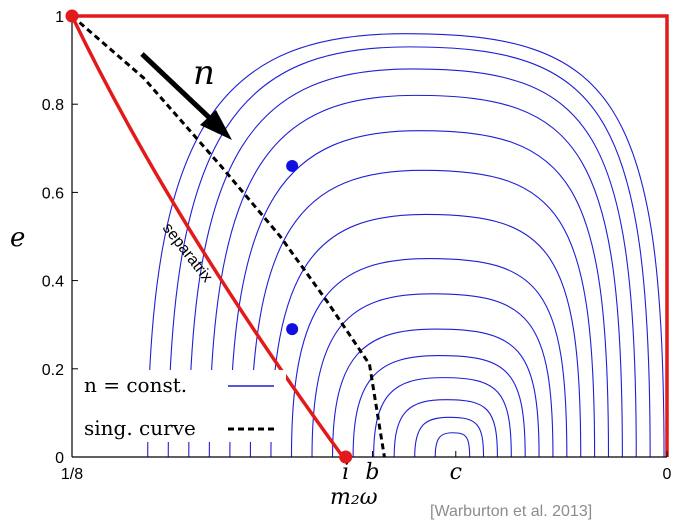 The height and width of the screenshot is (529, 675). I want to click on y-tick-label: 0.2, so click(53, 370).